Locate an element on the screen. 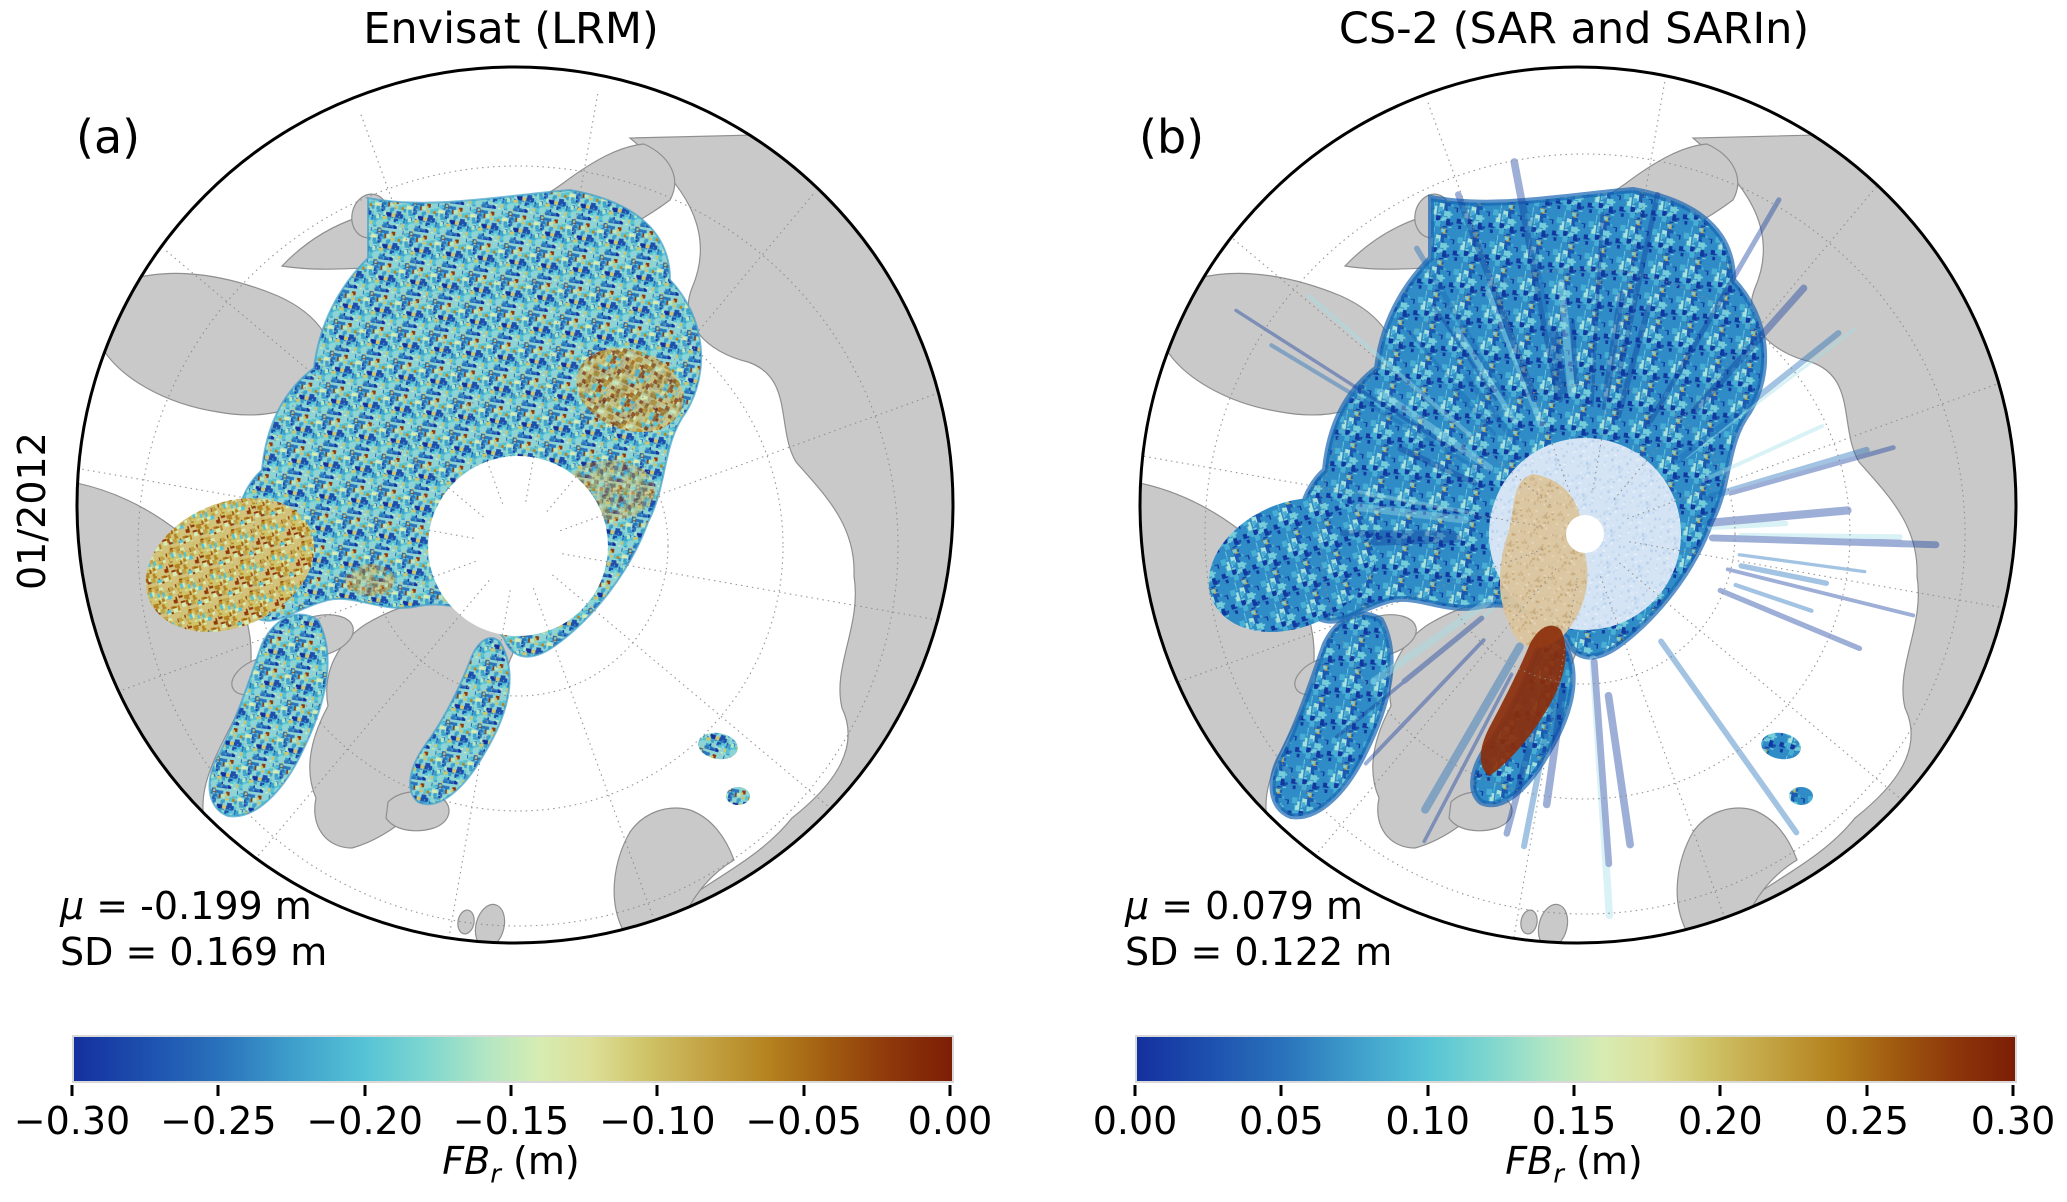 Image resolution: width=2067 pixels, height=1202 pixels. tick-label: −0.05 is located at coordinates (803, 1121).